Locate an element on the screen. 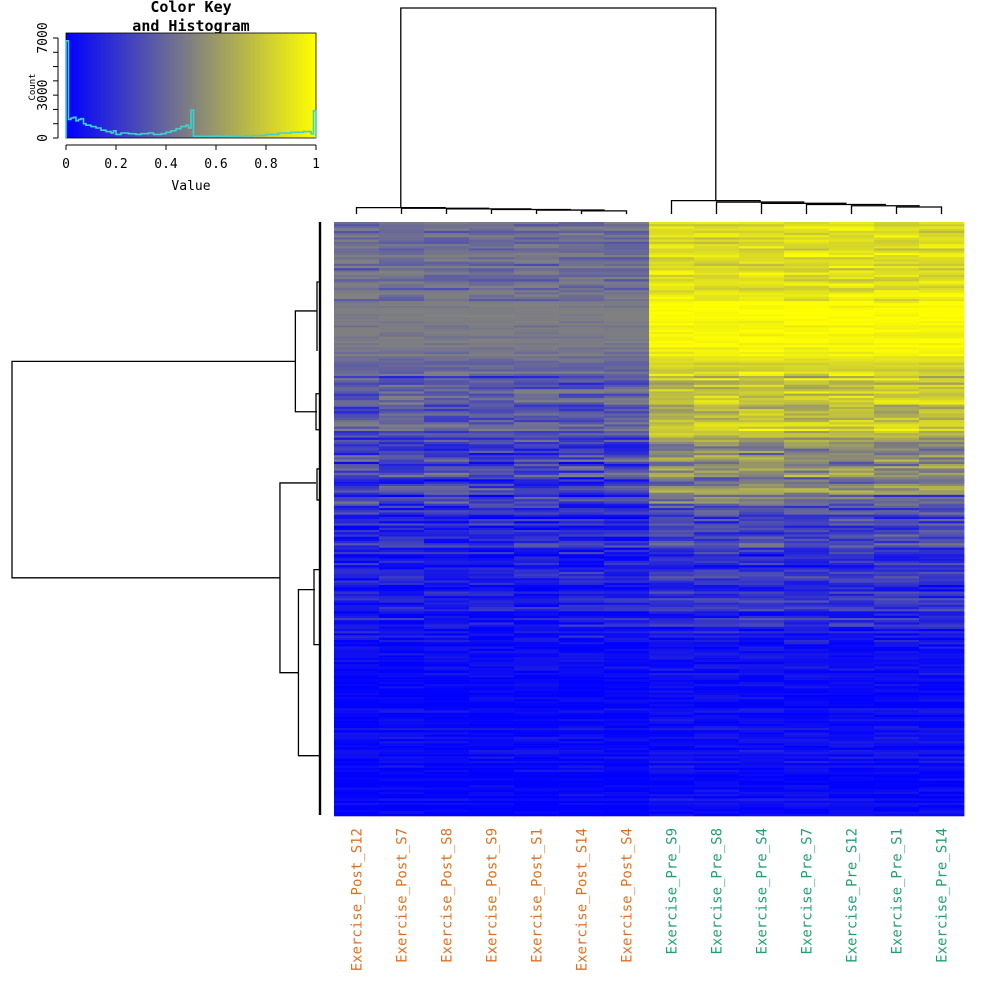 The width and height of the screenshot is (1000, 1000). column-label: Exercise_Pre_S8 is located at coordinates (718, 891).